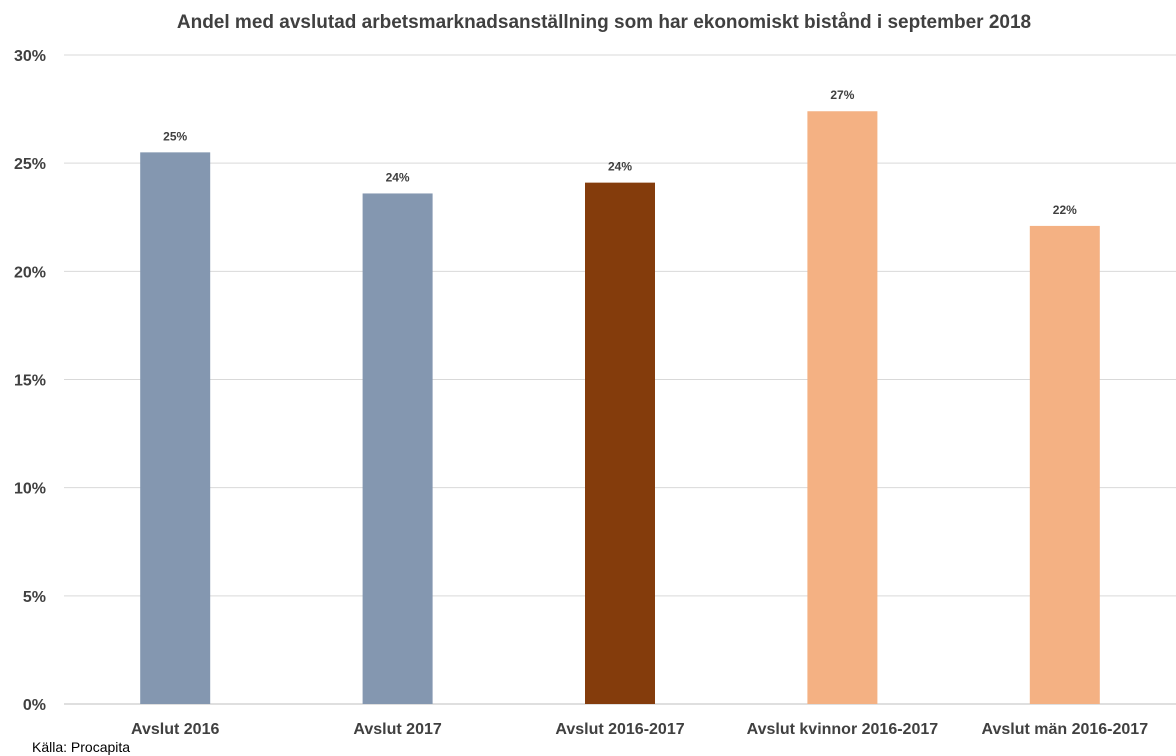  I want to click on y-tick-label: 15%, so click(30, 381).